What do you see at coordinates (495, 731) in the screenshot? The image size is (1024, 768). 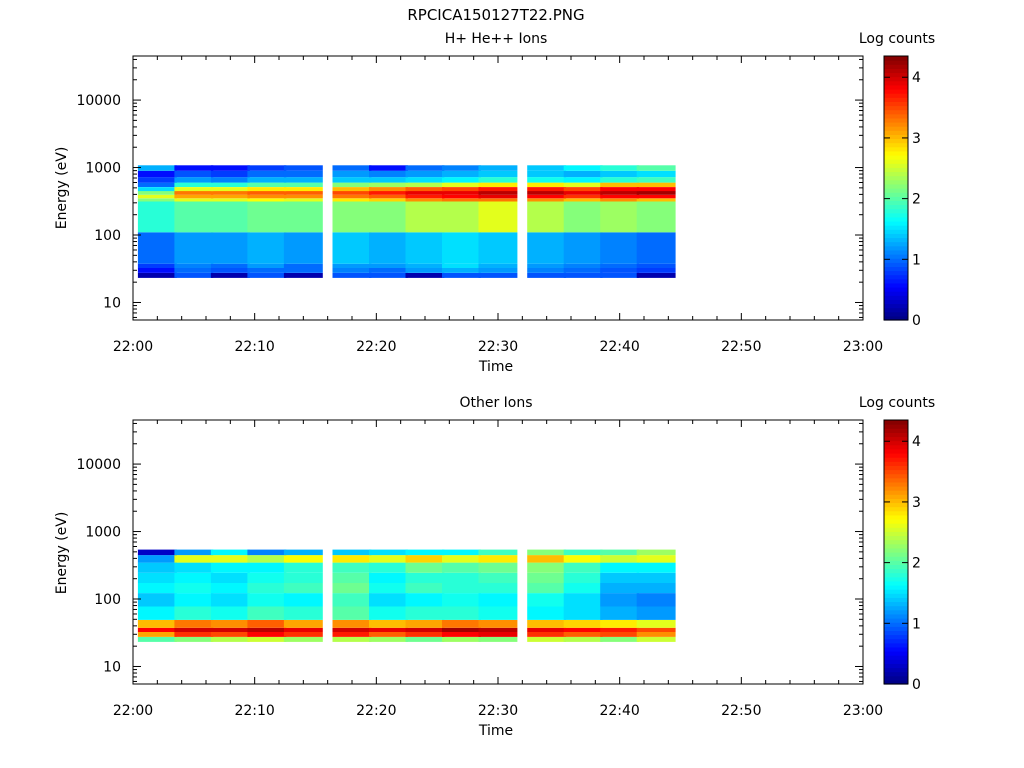 I see `x-axis-label: Time` at bounding box center [495, 731].